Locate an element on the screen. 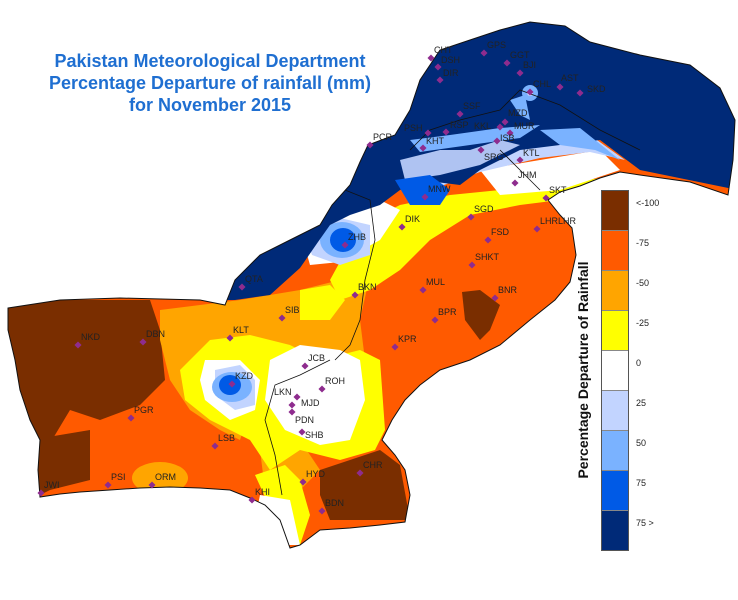  station-label: SKD is located at coordinates (596, 89).